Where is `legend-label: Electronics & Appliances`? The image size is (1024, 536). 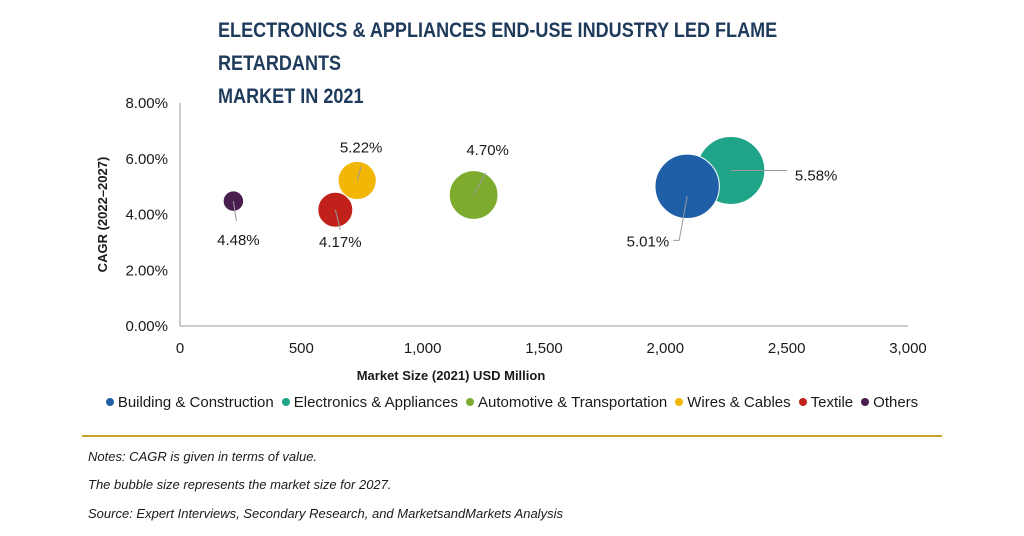 legend-label: Electronics & Appliances is located at coordinates (375, 402).